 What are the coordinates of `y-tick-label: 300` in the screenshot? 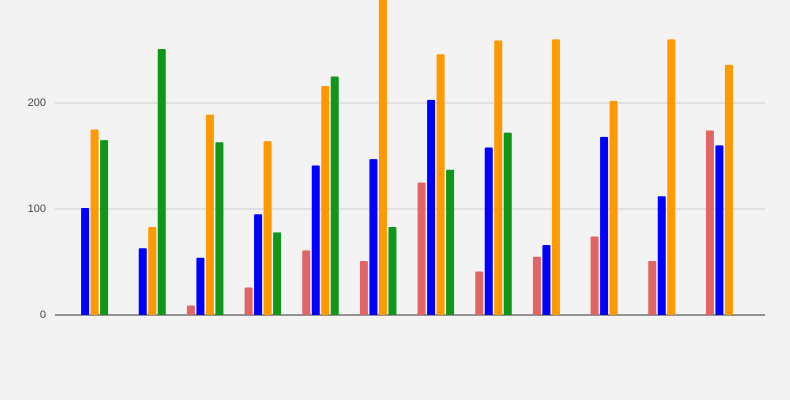 It's located at (37, 1).